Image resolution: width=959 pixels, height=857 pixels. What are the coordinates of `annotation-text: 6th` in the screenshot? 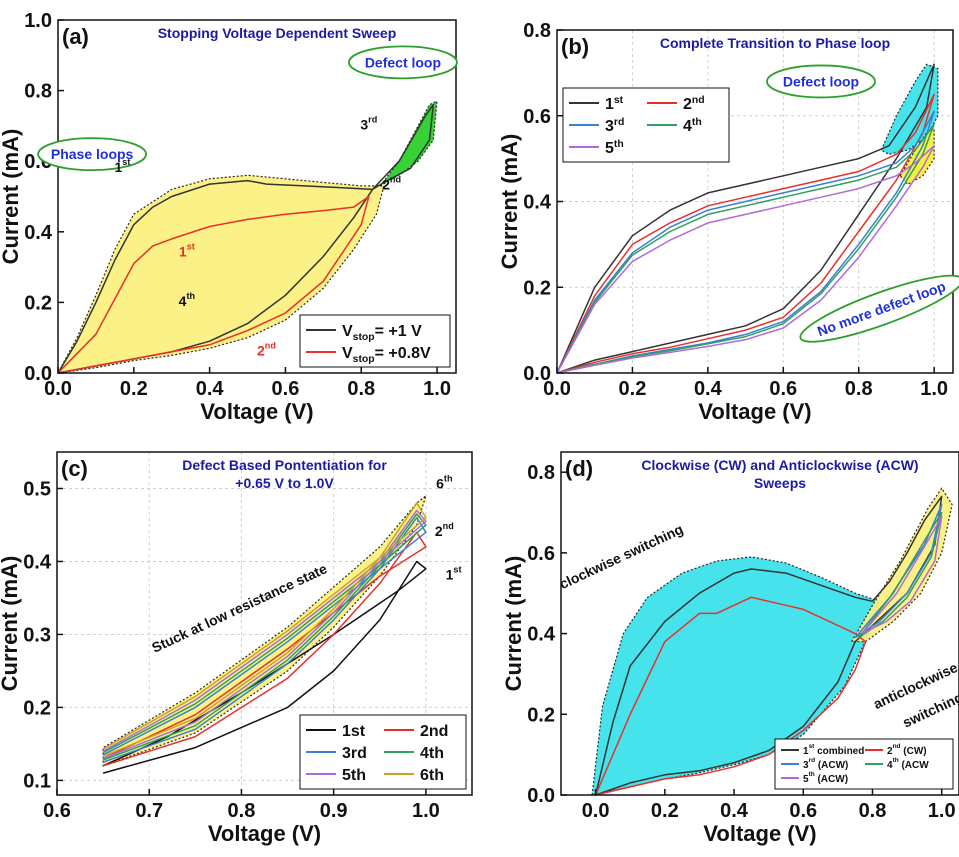 It's located at (444, 482).